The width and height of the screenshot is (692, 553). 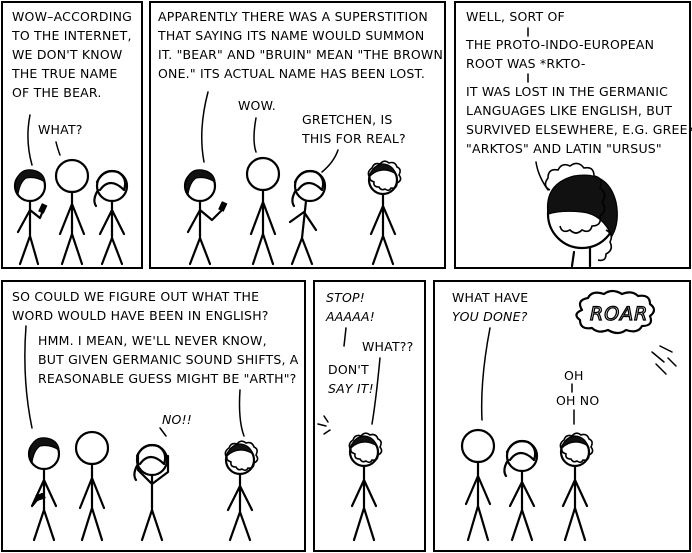 What do you see at coordinates (67, 54) in the screenshot?
I see `p1-line-3: WE DON'T KNOW` at bounding box center [67, 54].